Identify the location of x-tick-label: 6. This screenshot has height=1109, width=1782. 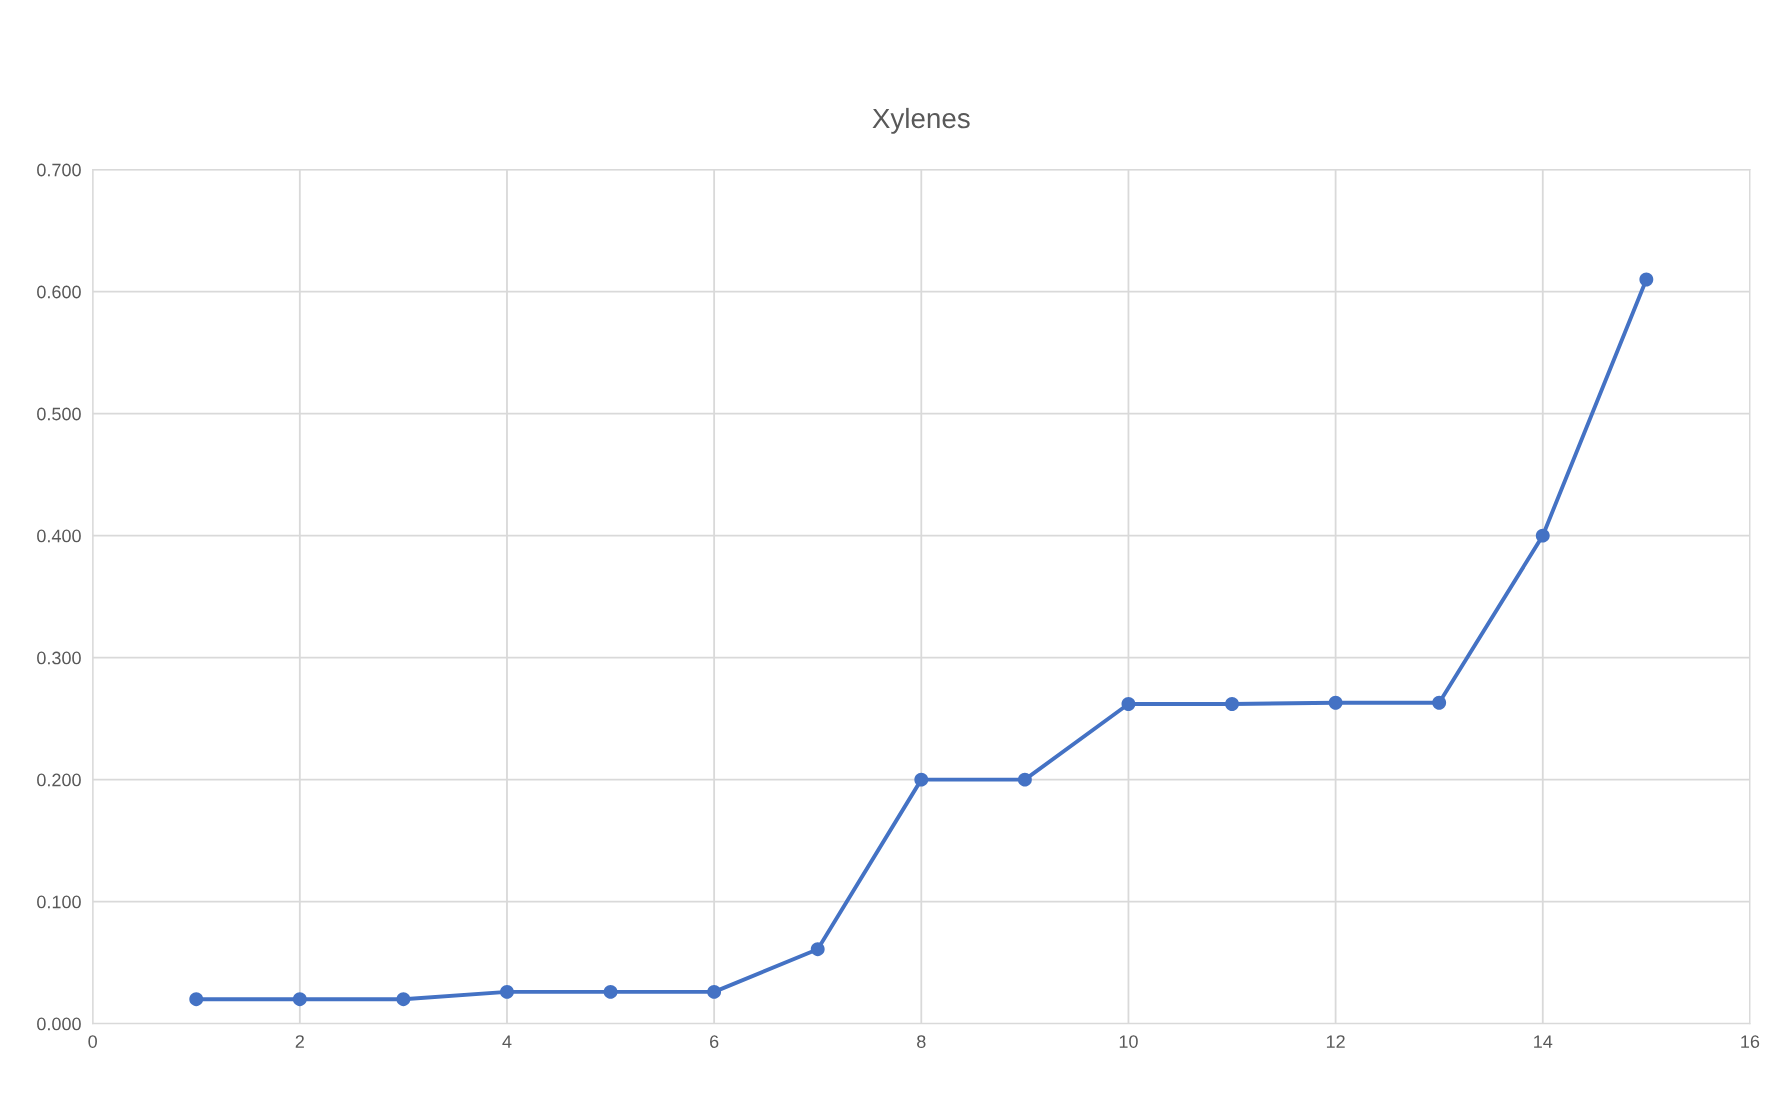
(714, 1041).